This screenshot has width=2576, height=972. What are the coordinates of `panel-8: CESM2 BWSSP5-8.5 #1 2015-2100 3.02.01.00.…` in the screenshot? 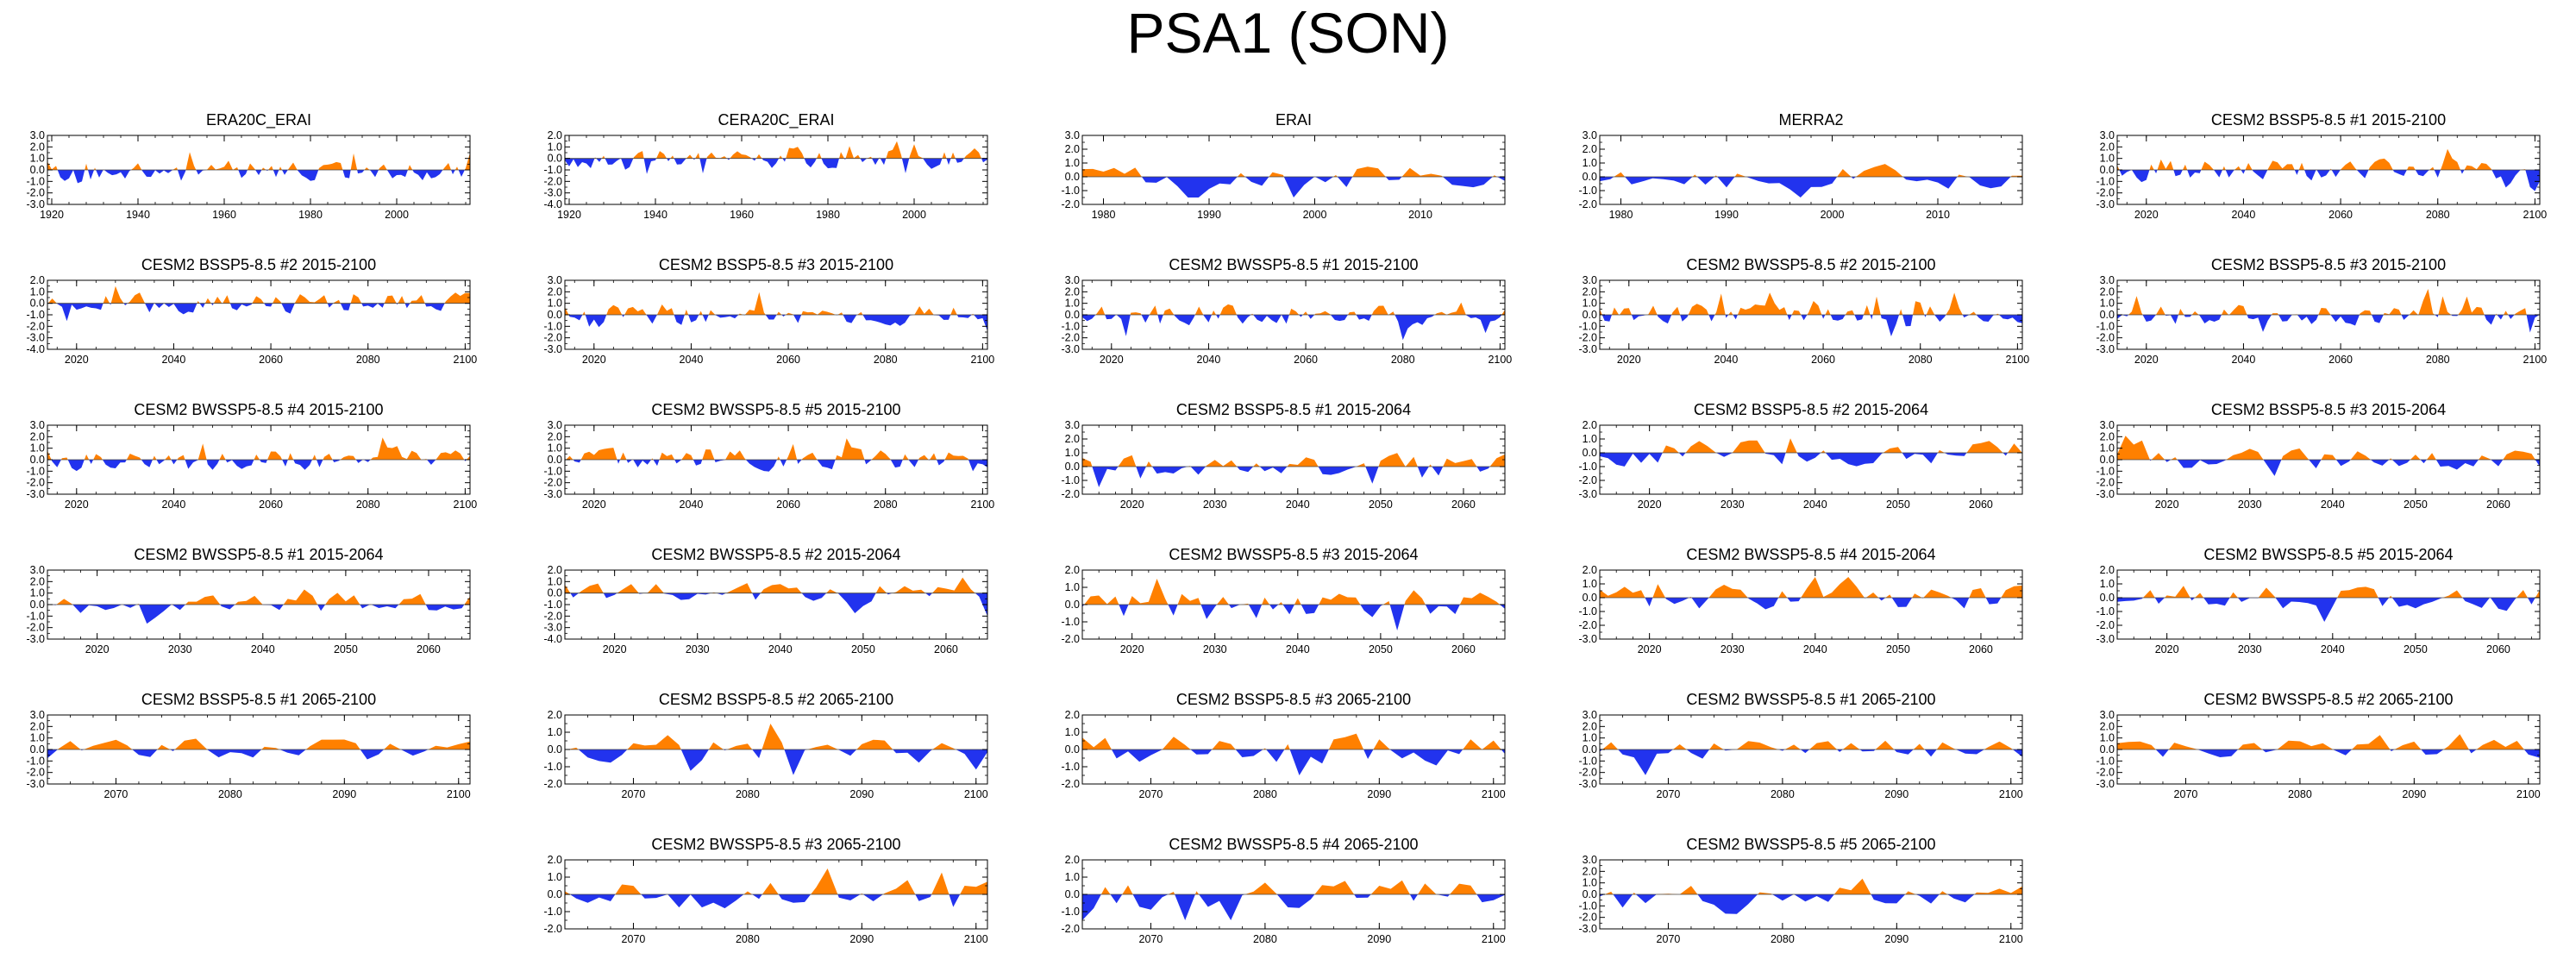 It's located at (1286, 311).